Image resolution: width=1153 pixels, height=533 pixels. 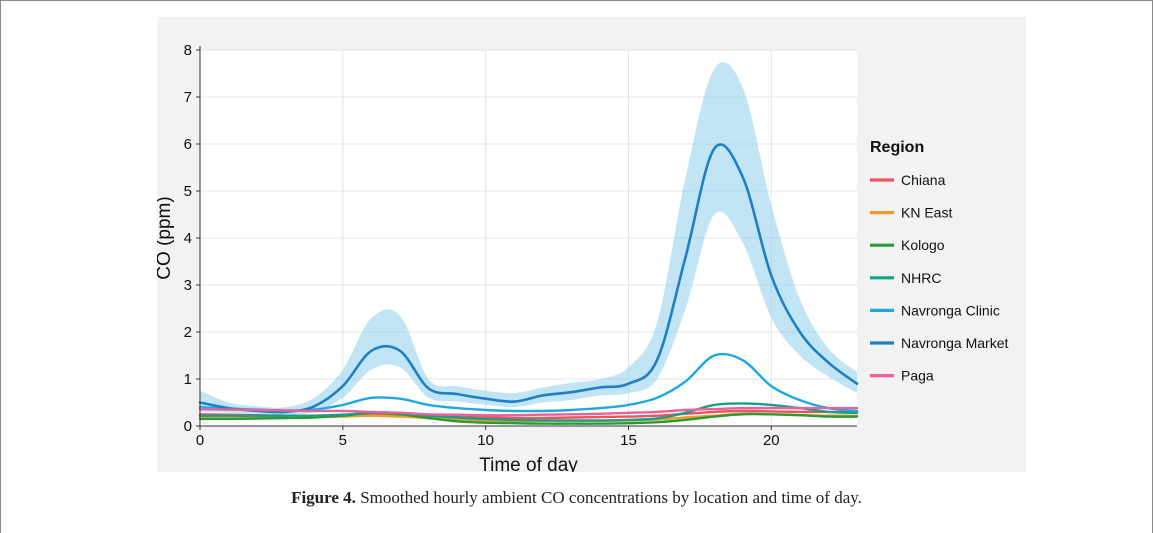 I want to click on y-tick-label: 8, so click(x=188, y=50).